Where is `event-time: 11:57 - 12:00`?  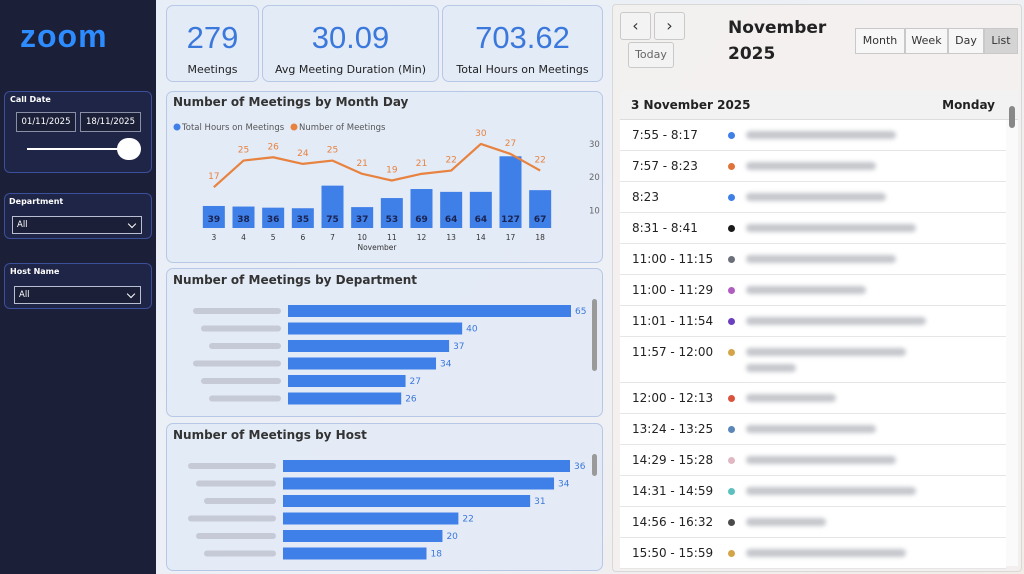 event-time: 11:57 - 12:00 is located at coordinates (673, 352).